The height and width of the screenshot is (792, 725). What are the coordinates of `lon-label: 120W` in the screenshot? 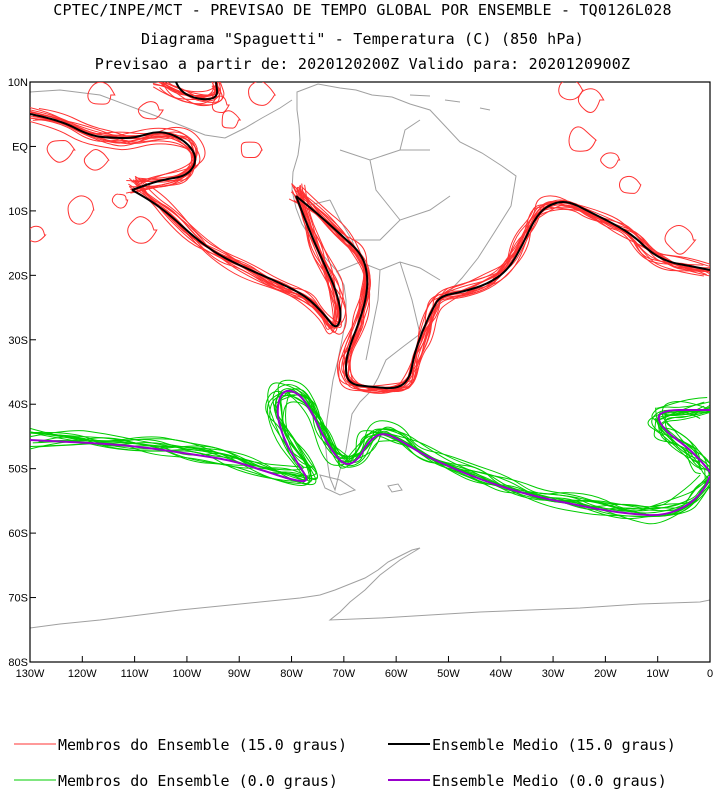 It's located at (82, 674).